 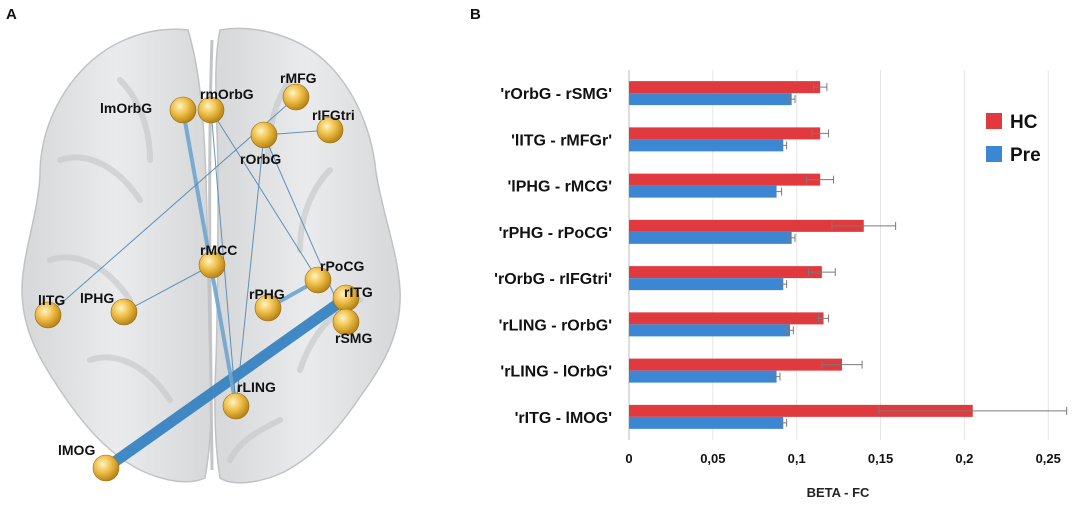 I want to click on edge-rITG-lMOG, so click(x=226, y=383).